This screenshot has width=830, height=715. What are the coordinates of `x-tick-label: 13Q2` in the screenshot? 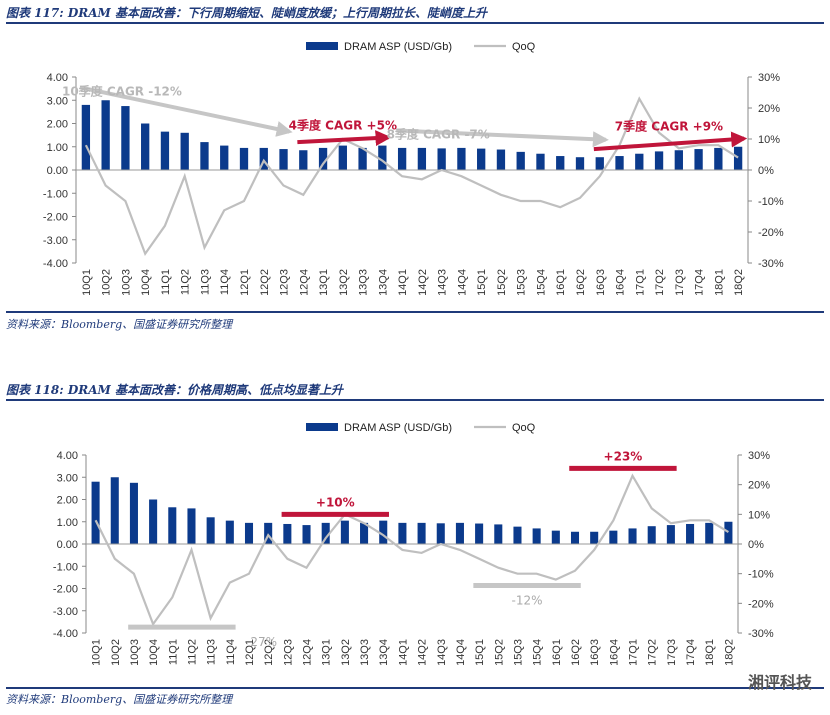 It's located at (346, 652).